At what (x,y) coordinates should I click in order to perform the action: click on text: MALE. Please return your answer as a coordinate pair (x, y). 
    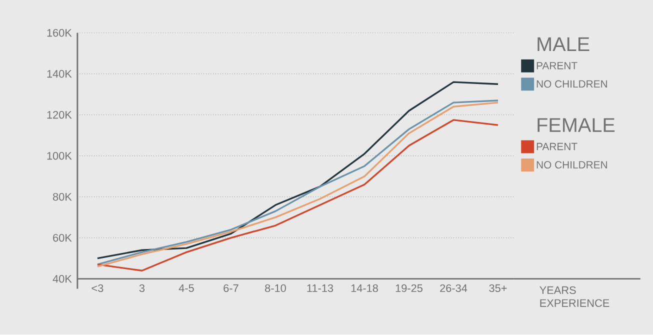
    Looking at the image, I should click on (564, 45).